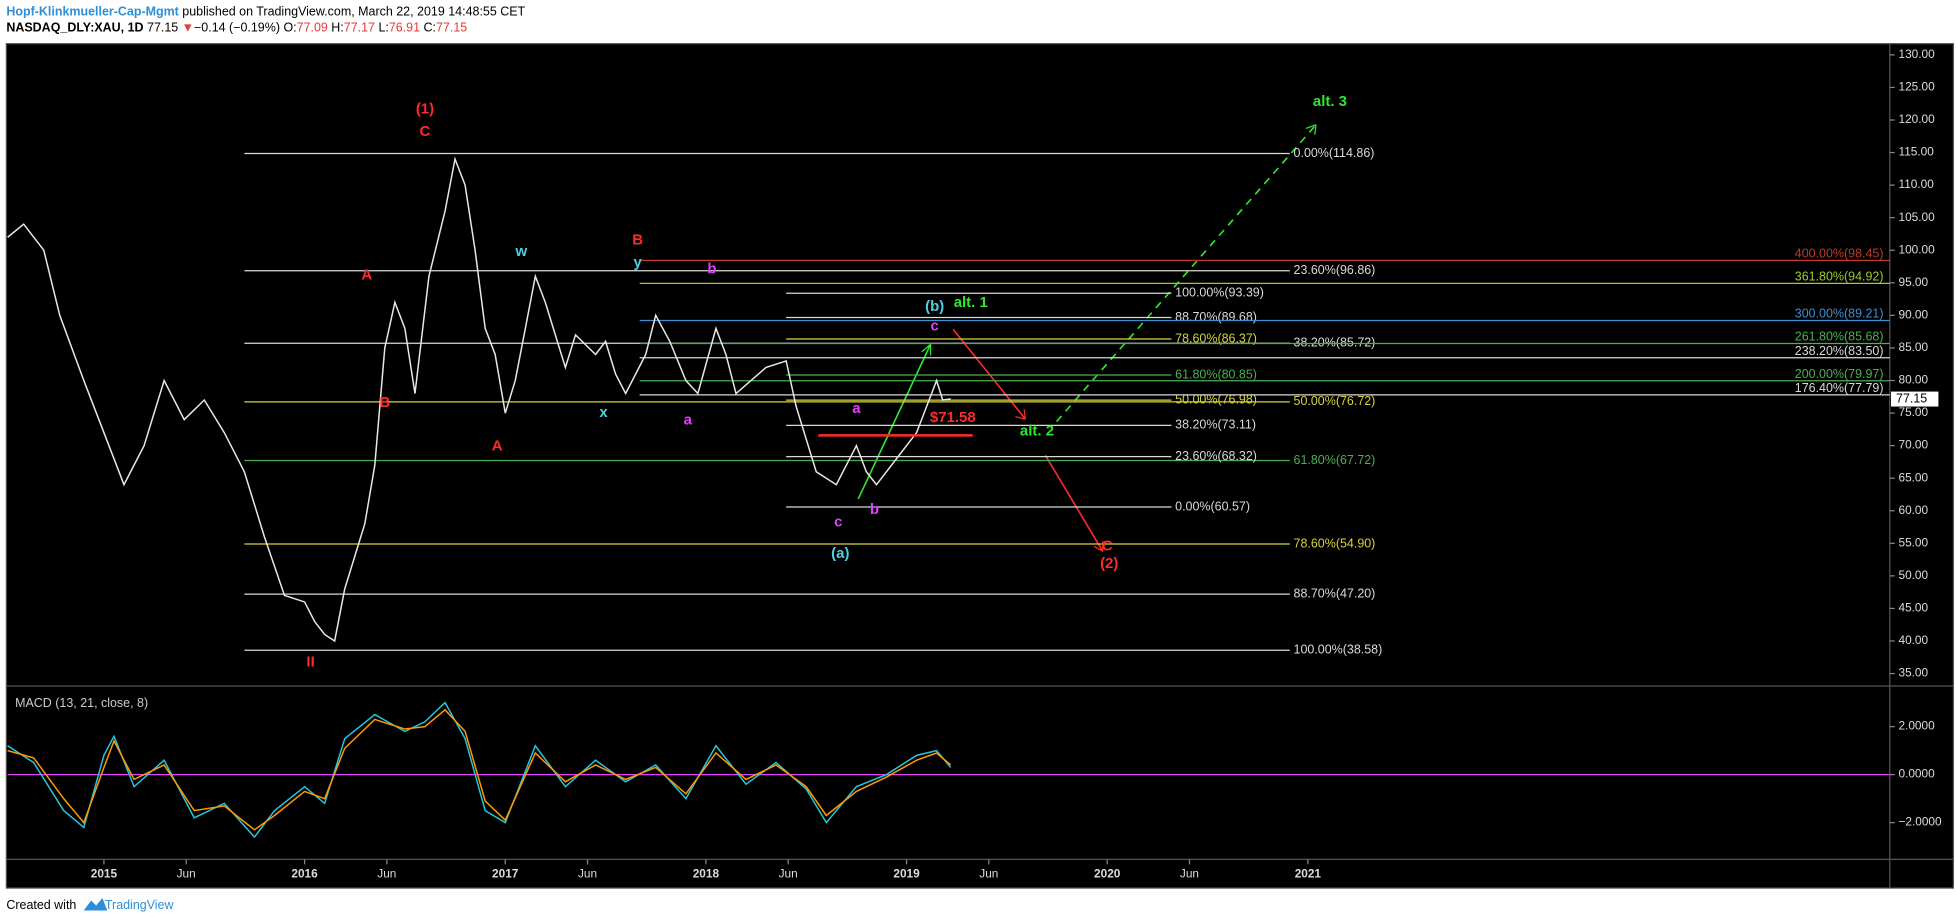 The image size is (1956, 923). I want to click on y-tick-label: 45.00, so click(1914, 608).